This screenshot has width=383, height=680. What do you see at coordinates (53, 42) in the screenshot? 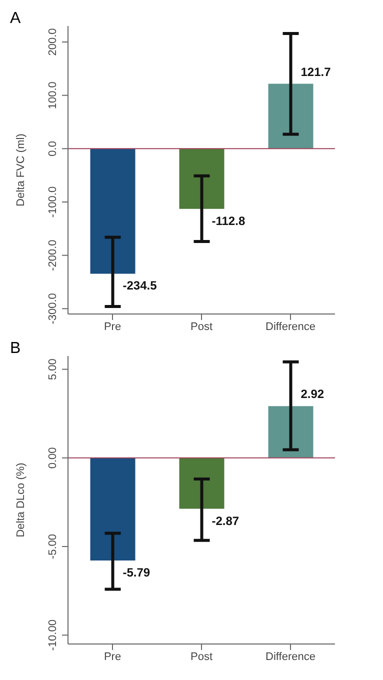
I see `y-tick-label: 200.0` at bounding box center [53, 42].